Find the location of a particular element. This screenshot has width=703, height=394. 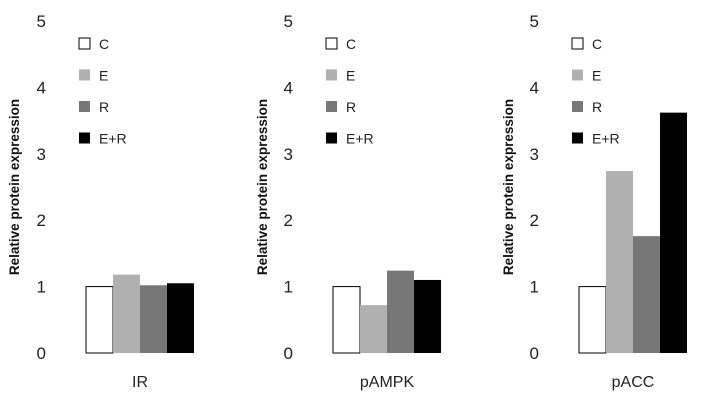

panel-1-ytick-label: 4 is located at coordinates (41, 87).